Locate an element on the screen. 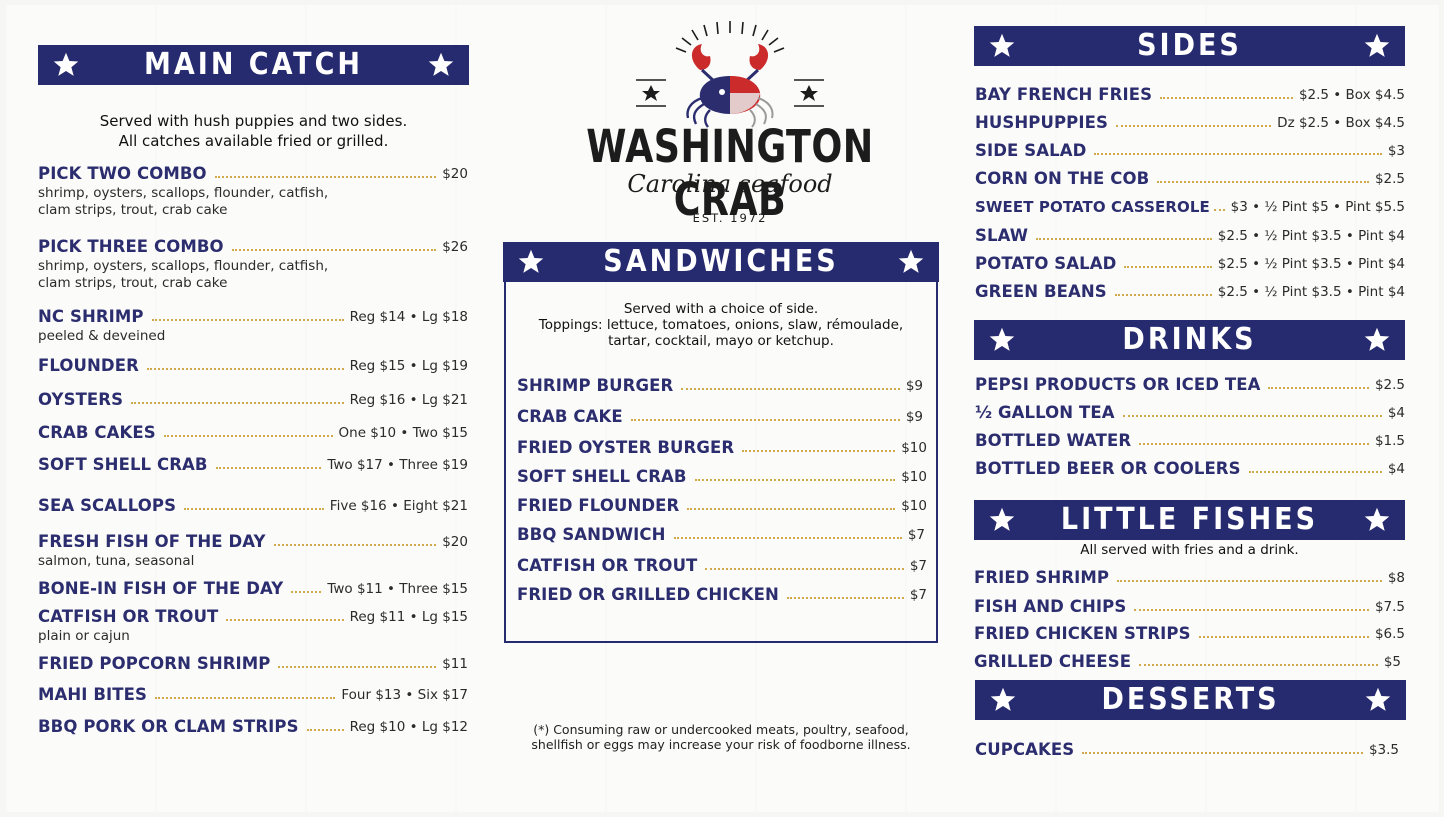  item-name: BAY FRENCH FRIES is located at coordinates (1064, 94).